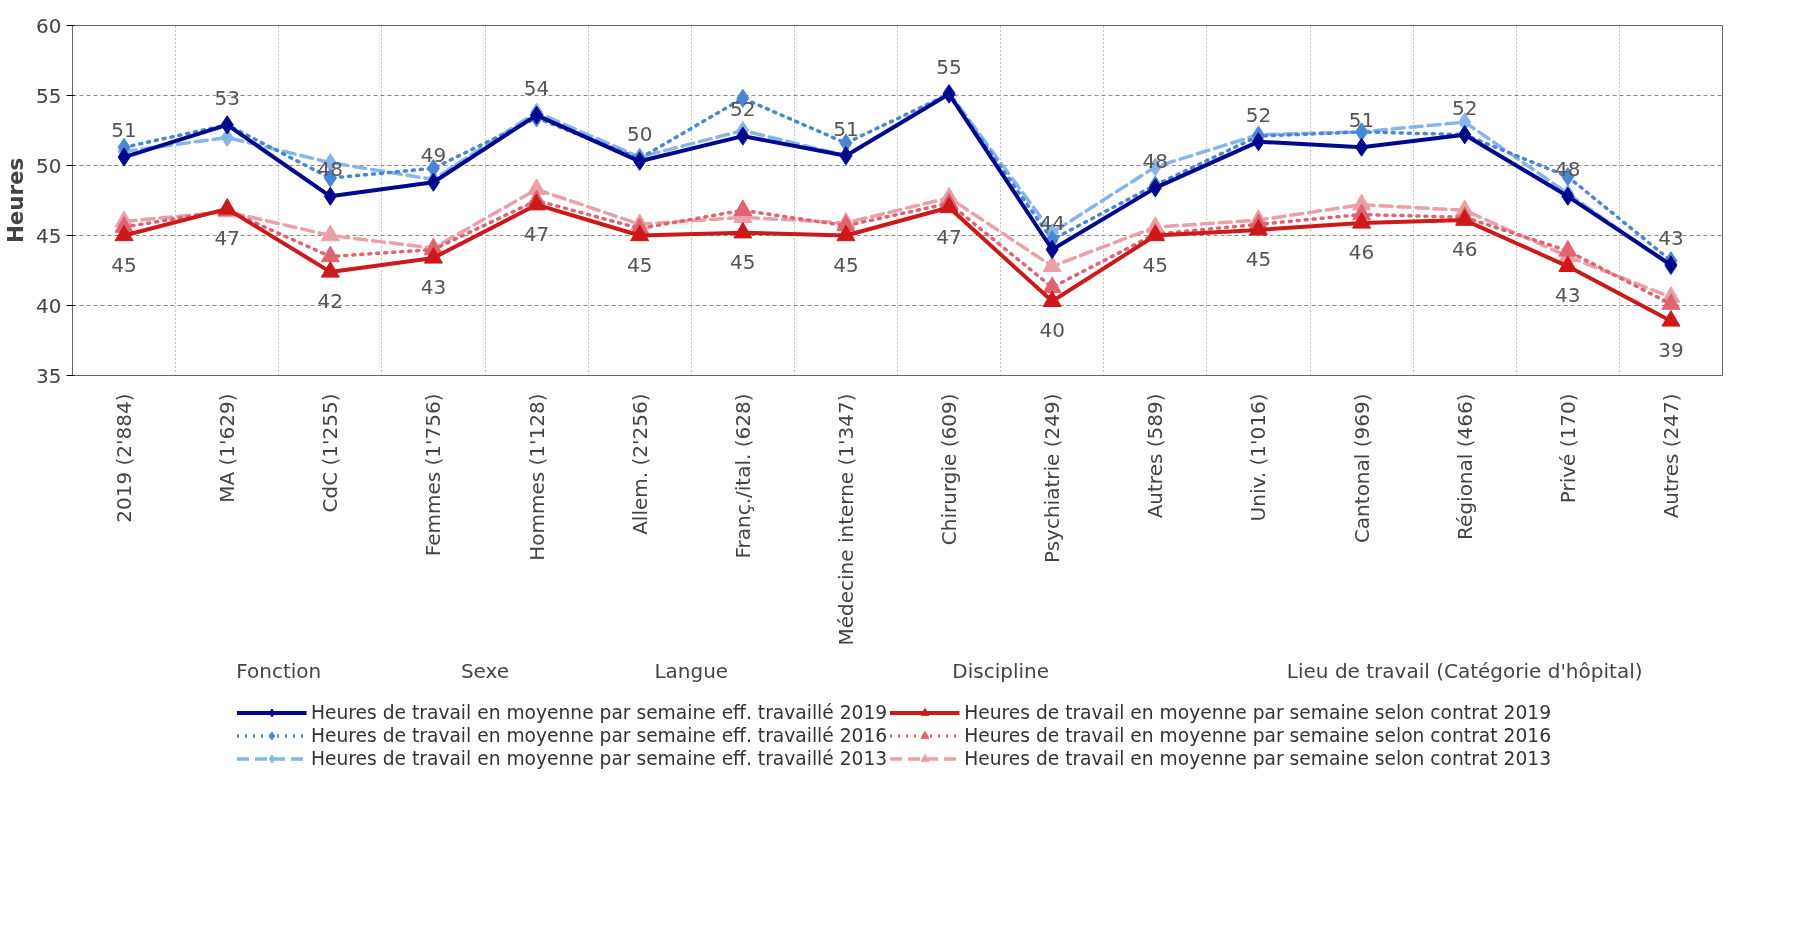 This screenshot has width=1808, height=942. Describe the element at coordinates (124, 458) in the screenshot. I see `x-tick-label: 2019 (2'884)` at that location.